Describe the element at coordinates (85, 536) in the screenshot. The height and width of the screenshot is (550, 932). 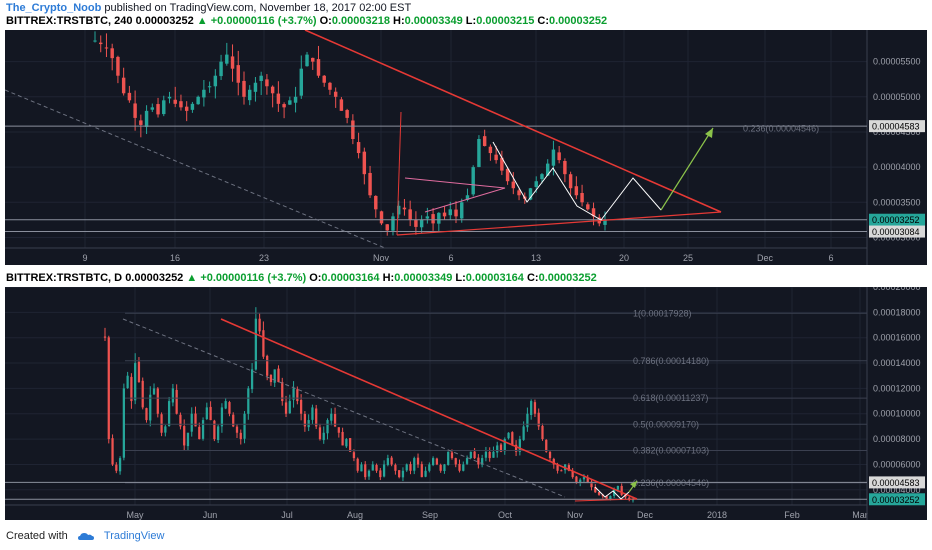
I see `footer: Created with TradingView` at that location.